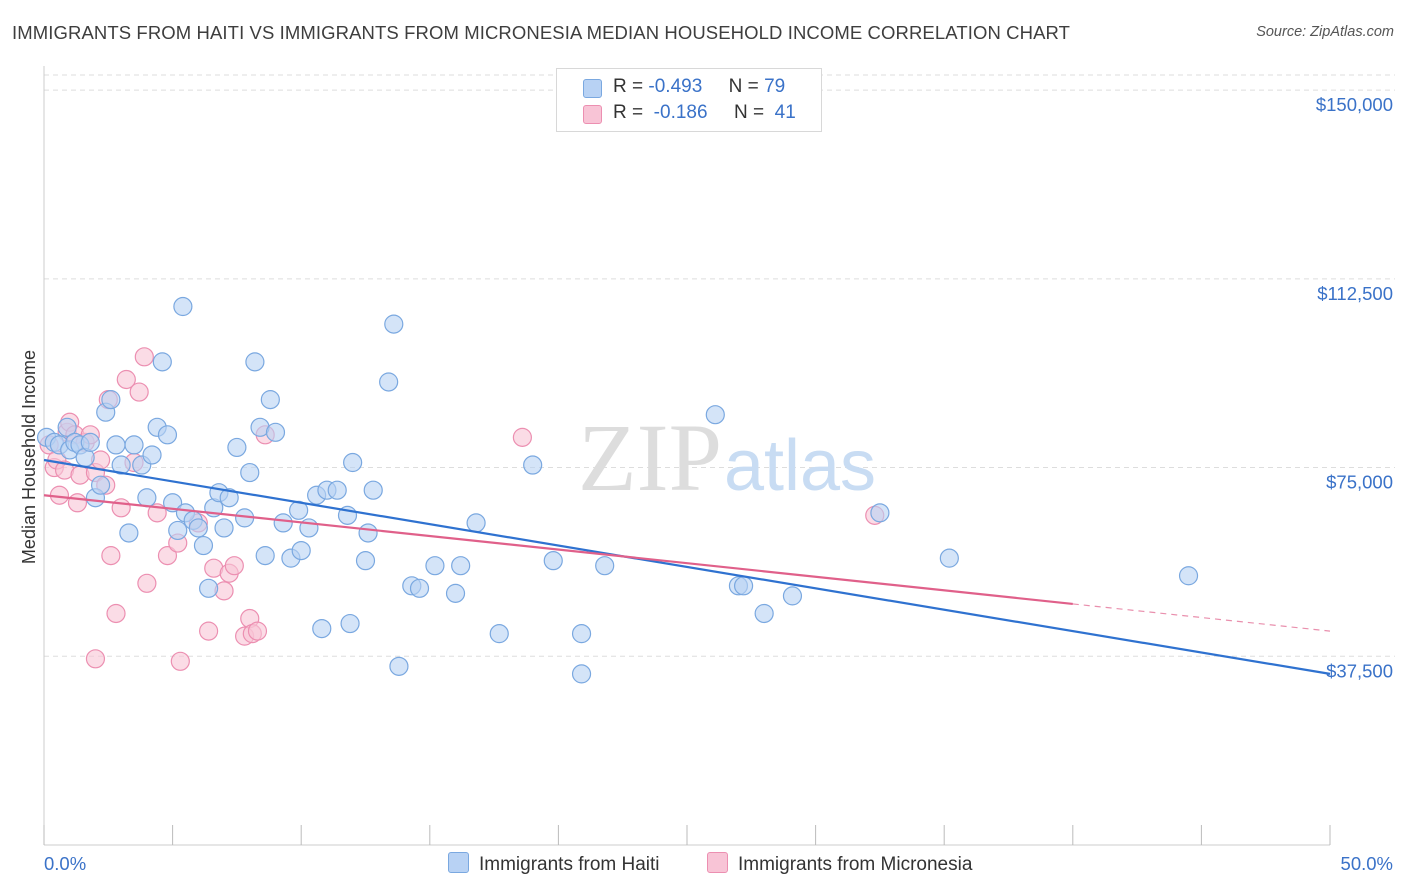 This screenshot has height=892, width=1406. I want to click on y-tick-label: $75,000, so click(1359, 482).